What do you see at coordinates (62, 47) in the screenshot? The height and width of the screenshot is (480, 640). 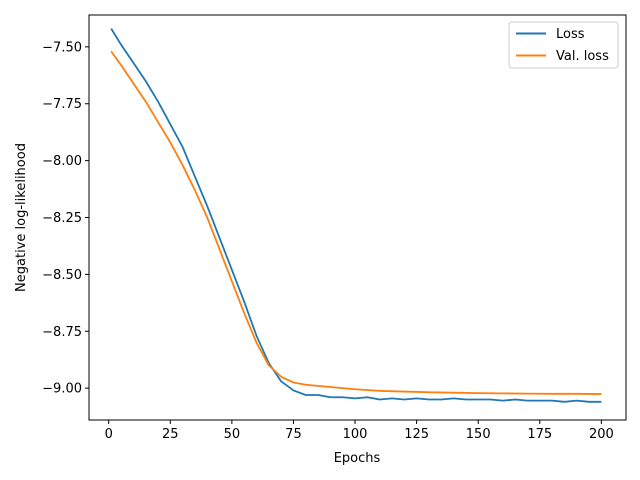 I see `y-tick-label: −7.50` at bounding box center [62, 47].